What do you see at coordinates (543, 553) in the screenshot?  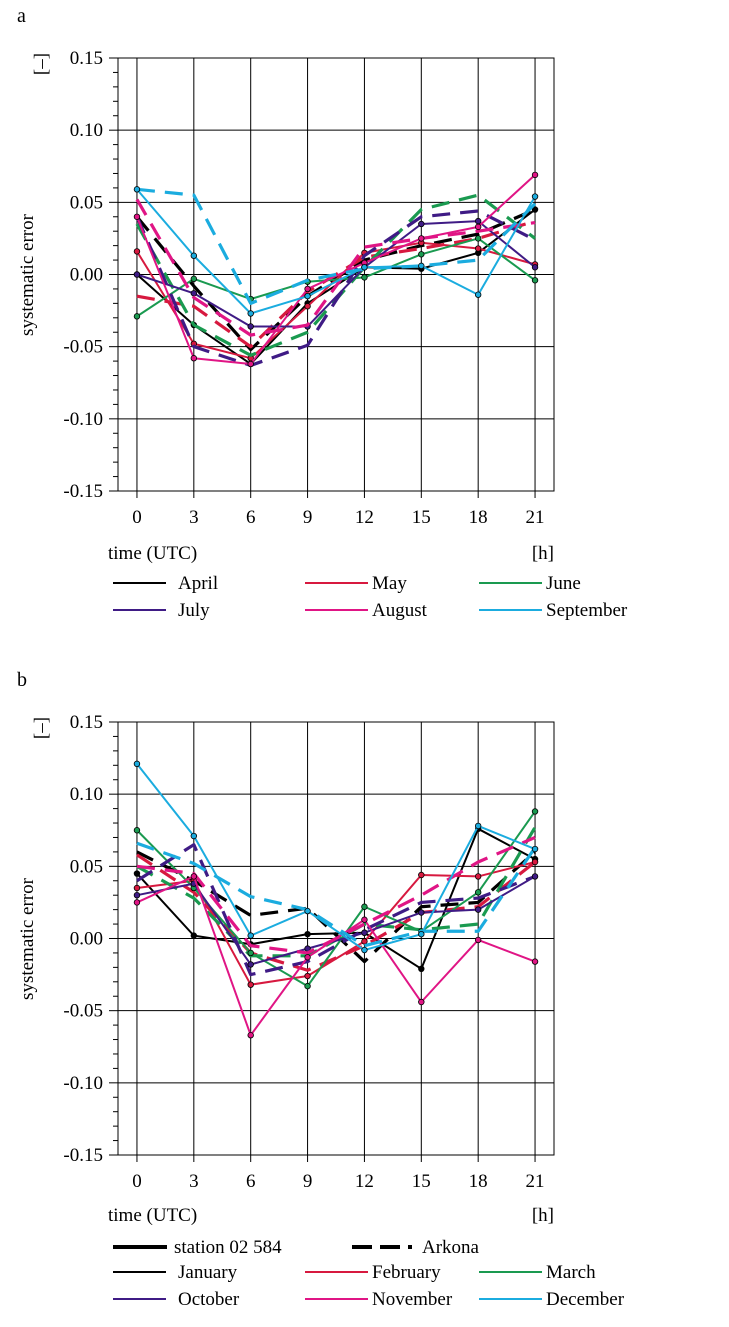 I see `x-unit-label: [h]` at bounding box center [543, 553].